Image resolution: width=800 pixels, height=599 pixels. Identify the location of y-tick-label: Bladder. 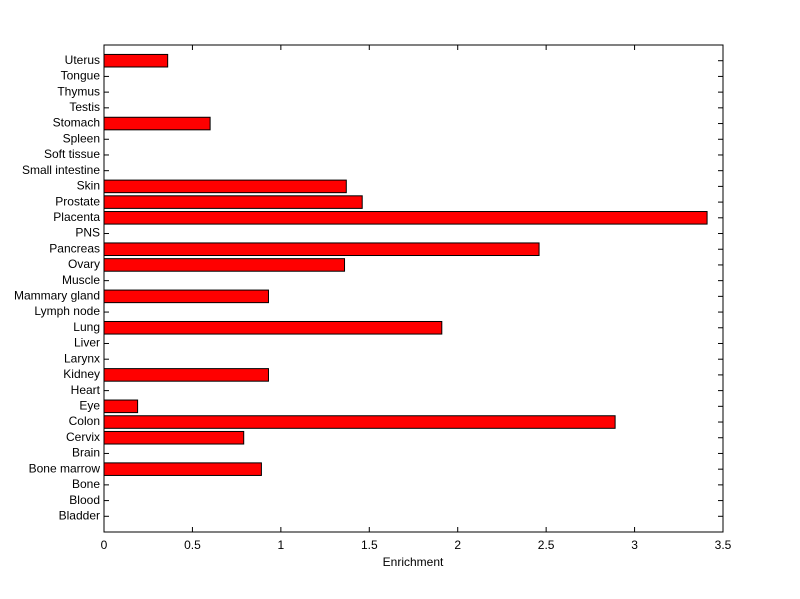
(79, 515).